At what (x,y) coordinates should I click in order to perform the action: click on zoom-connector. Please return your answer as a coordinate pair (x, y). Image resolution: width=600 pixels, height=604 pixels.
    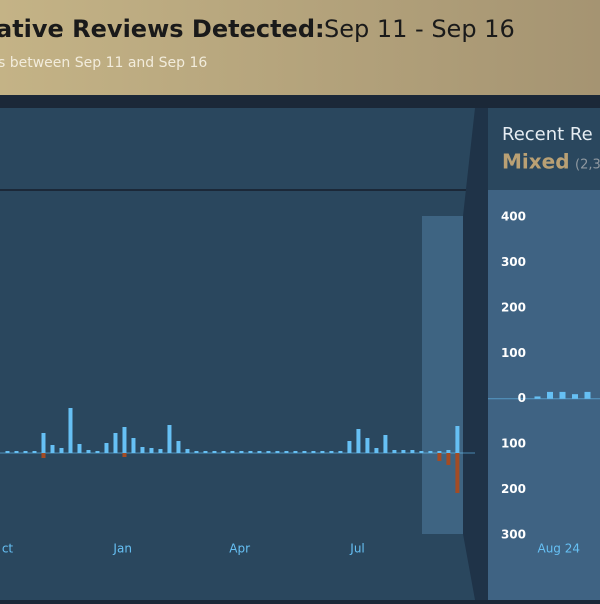
    Looking at the image, I should click on (475, 354).